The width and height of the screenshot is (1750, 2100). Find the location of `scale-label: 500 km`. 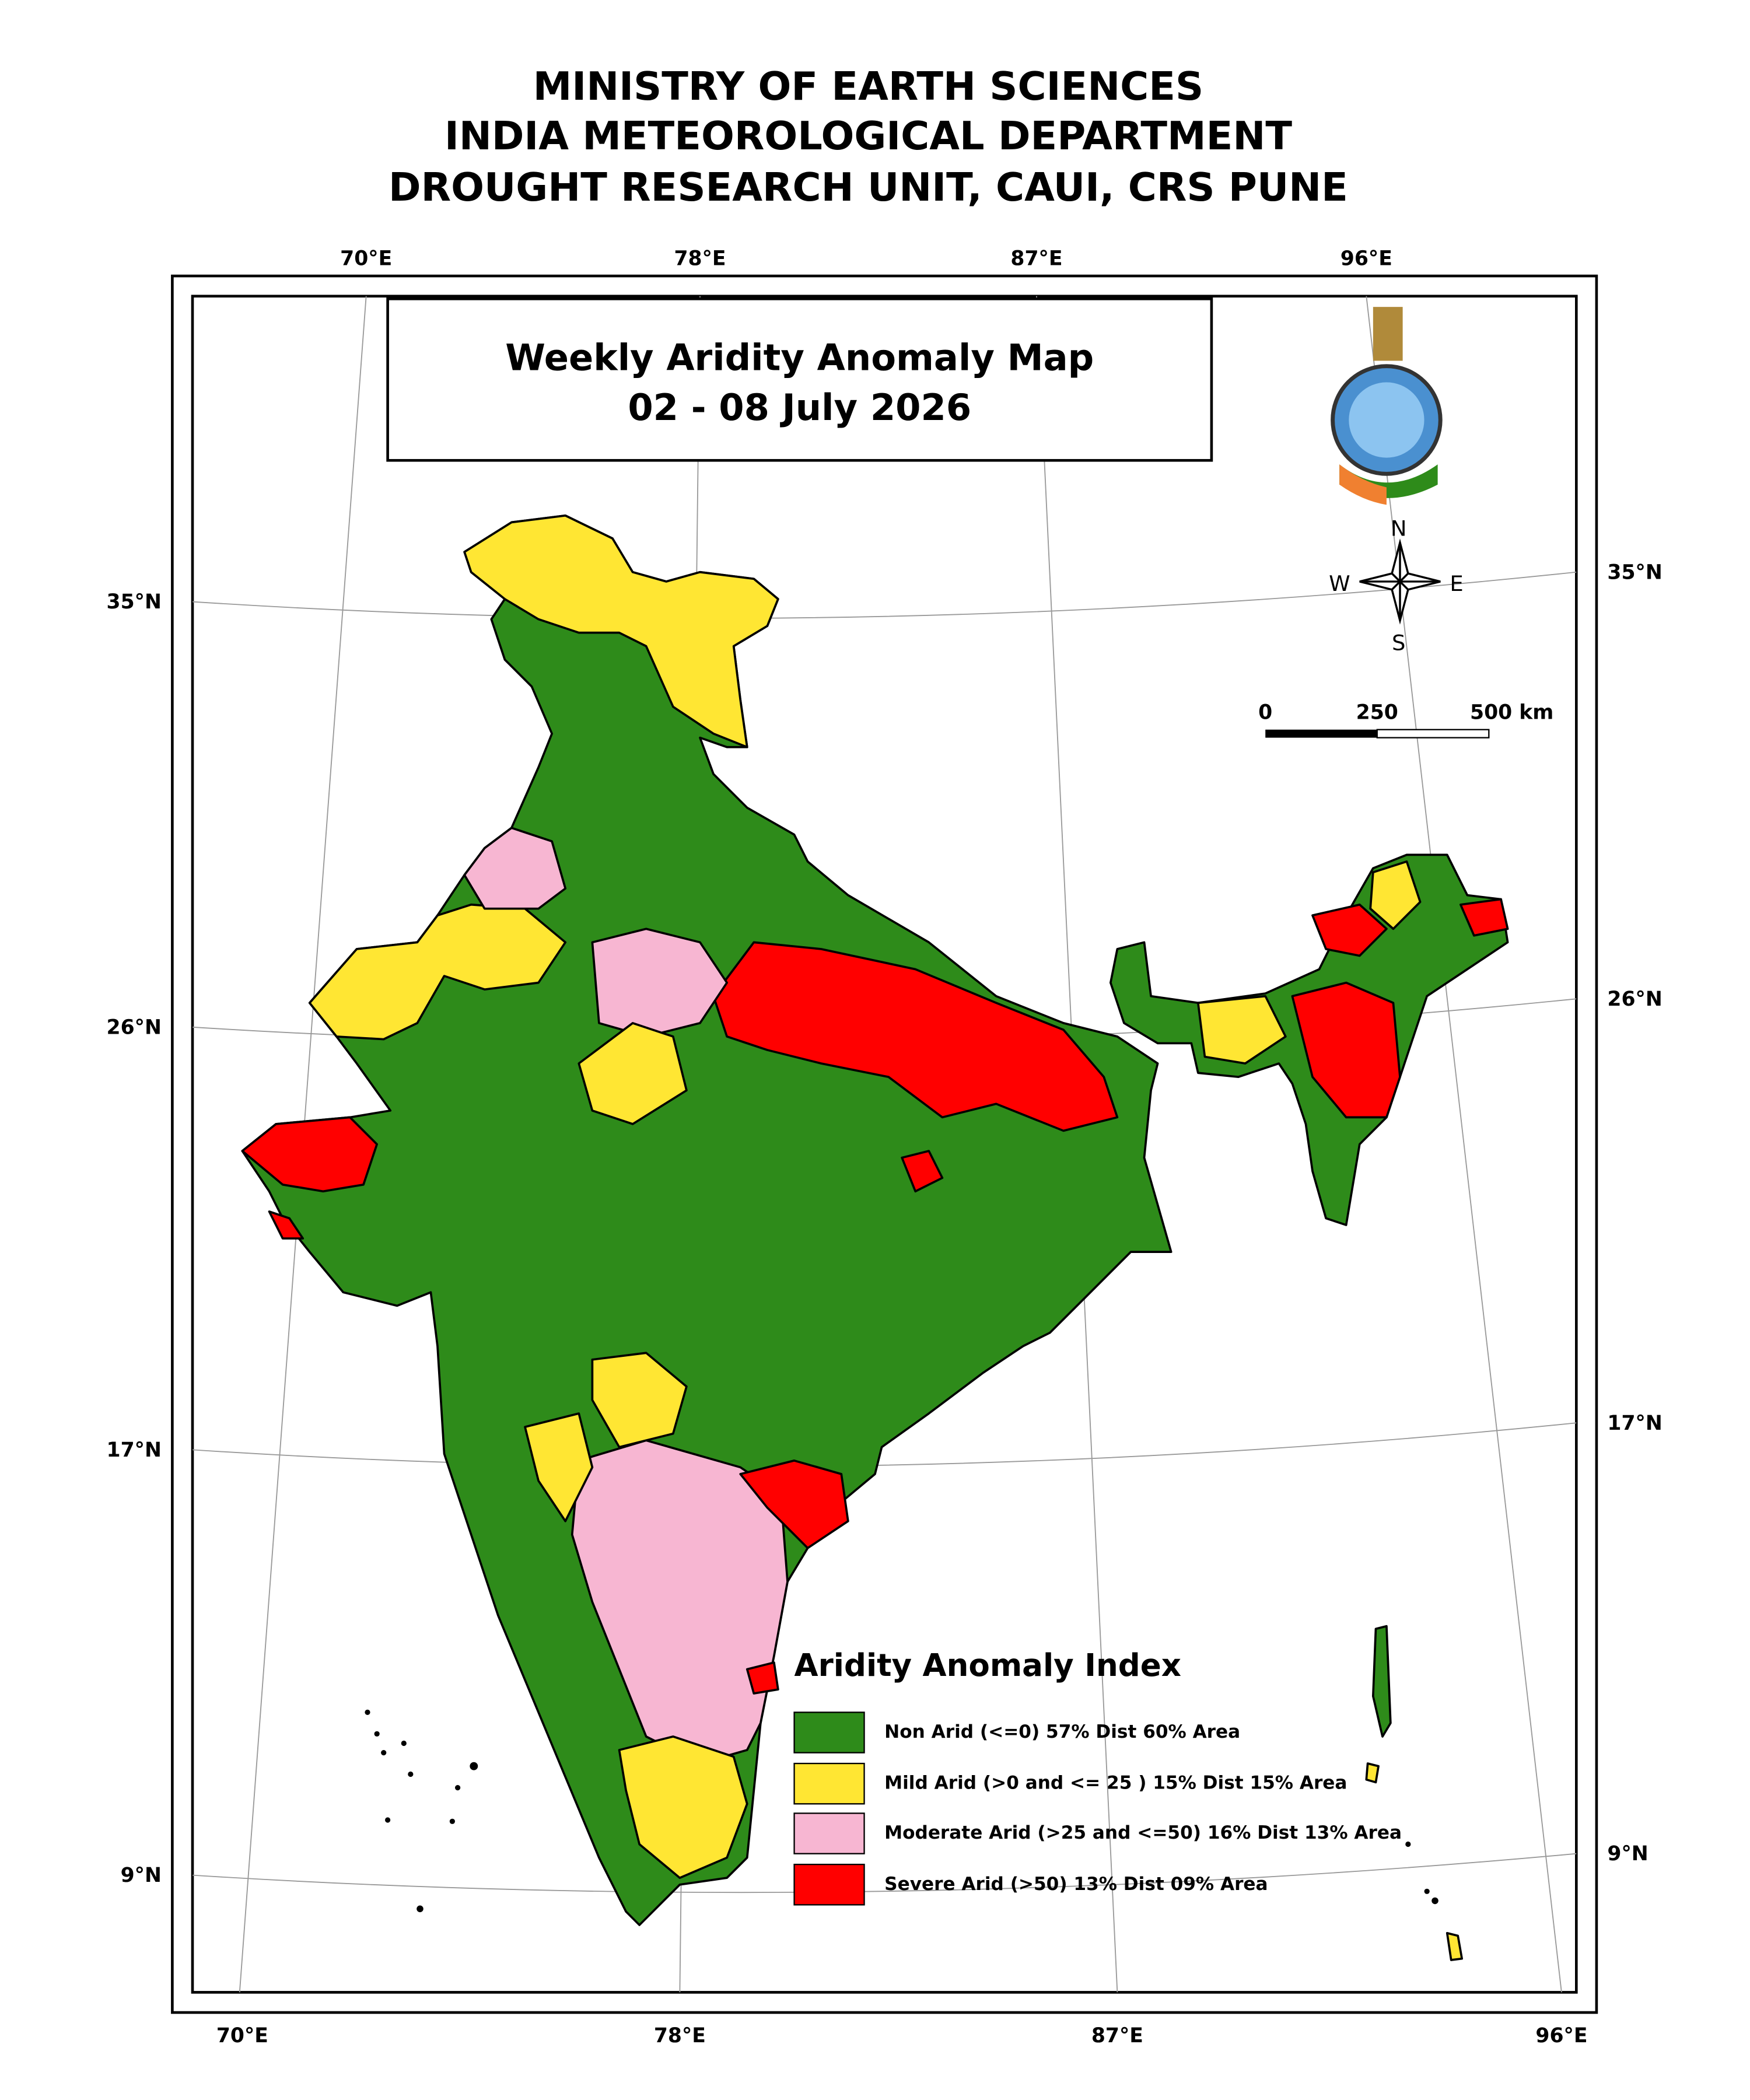

scale-label: 500 km is located at coordinates (1511, 712).